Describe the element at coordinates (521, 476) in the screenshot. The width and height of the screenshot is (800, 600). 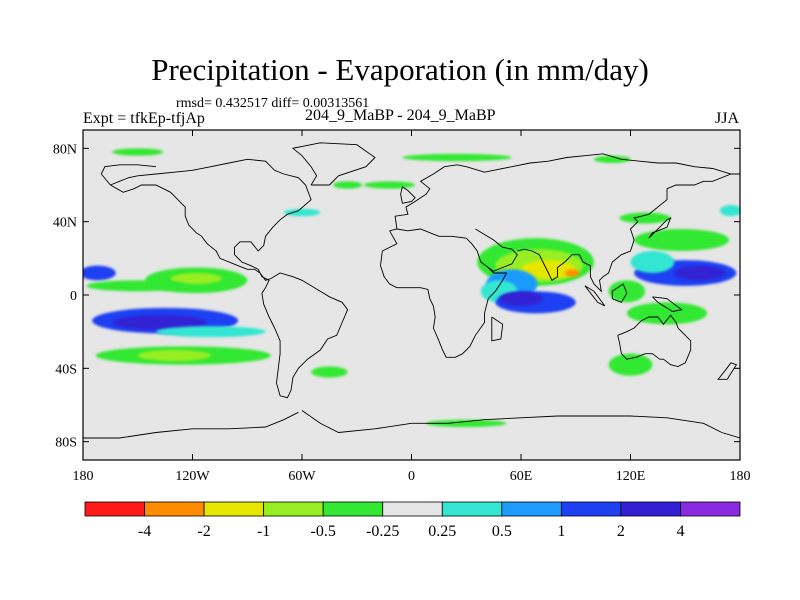
I see `x-tick-label: 60E` at that location.